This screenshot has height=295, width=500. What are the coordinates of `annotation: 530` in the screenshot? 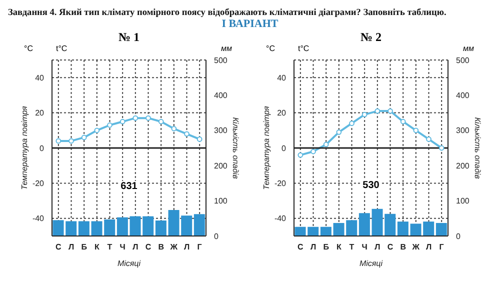 It's located at (371, 185).